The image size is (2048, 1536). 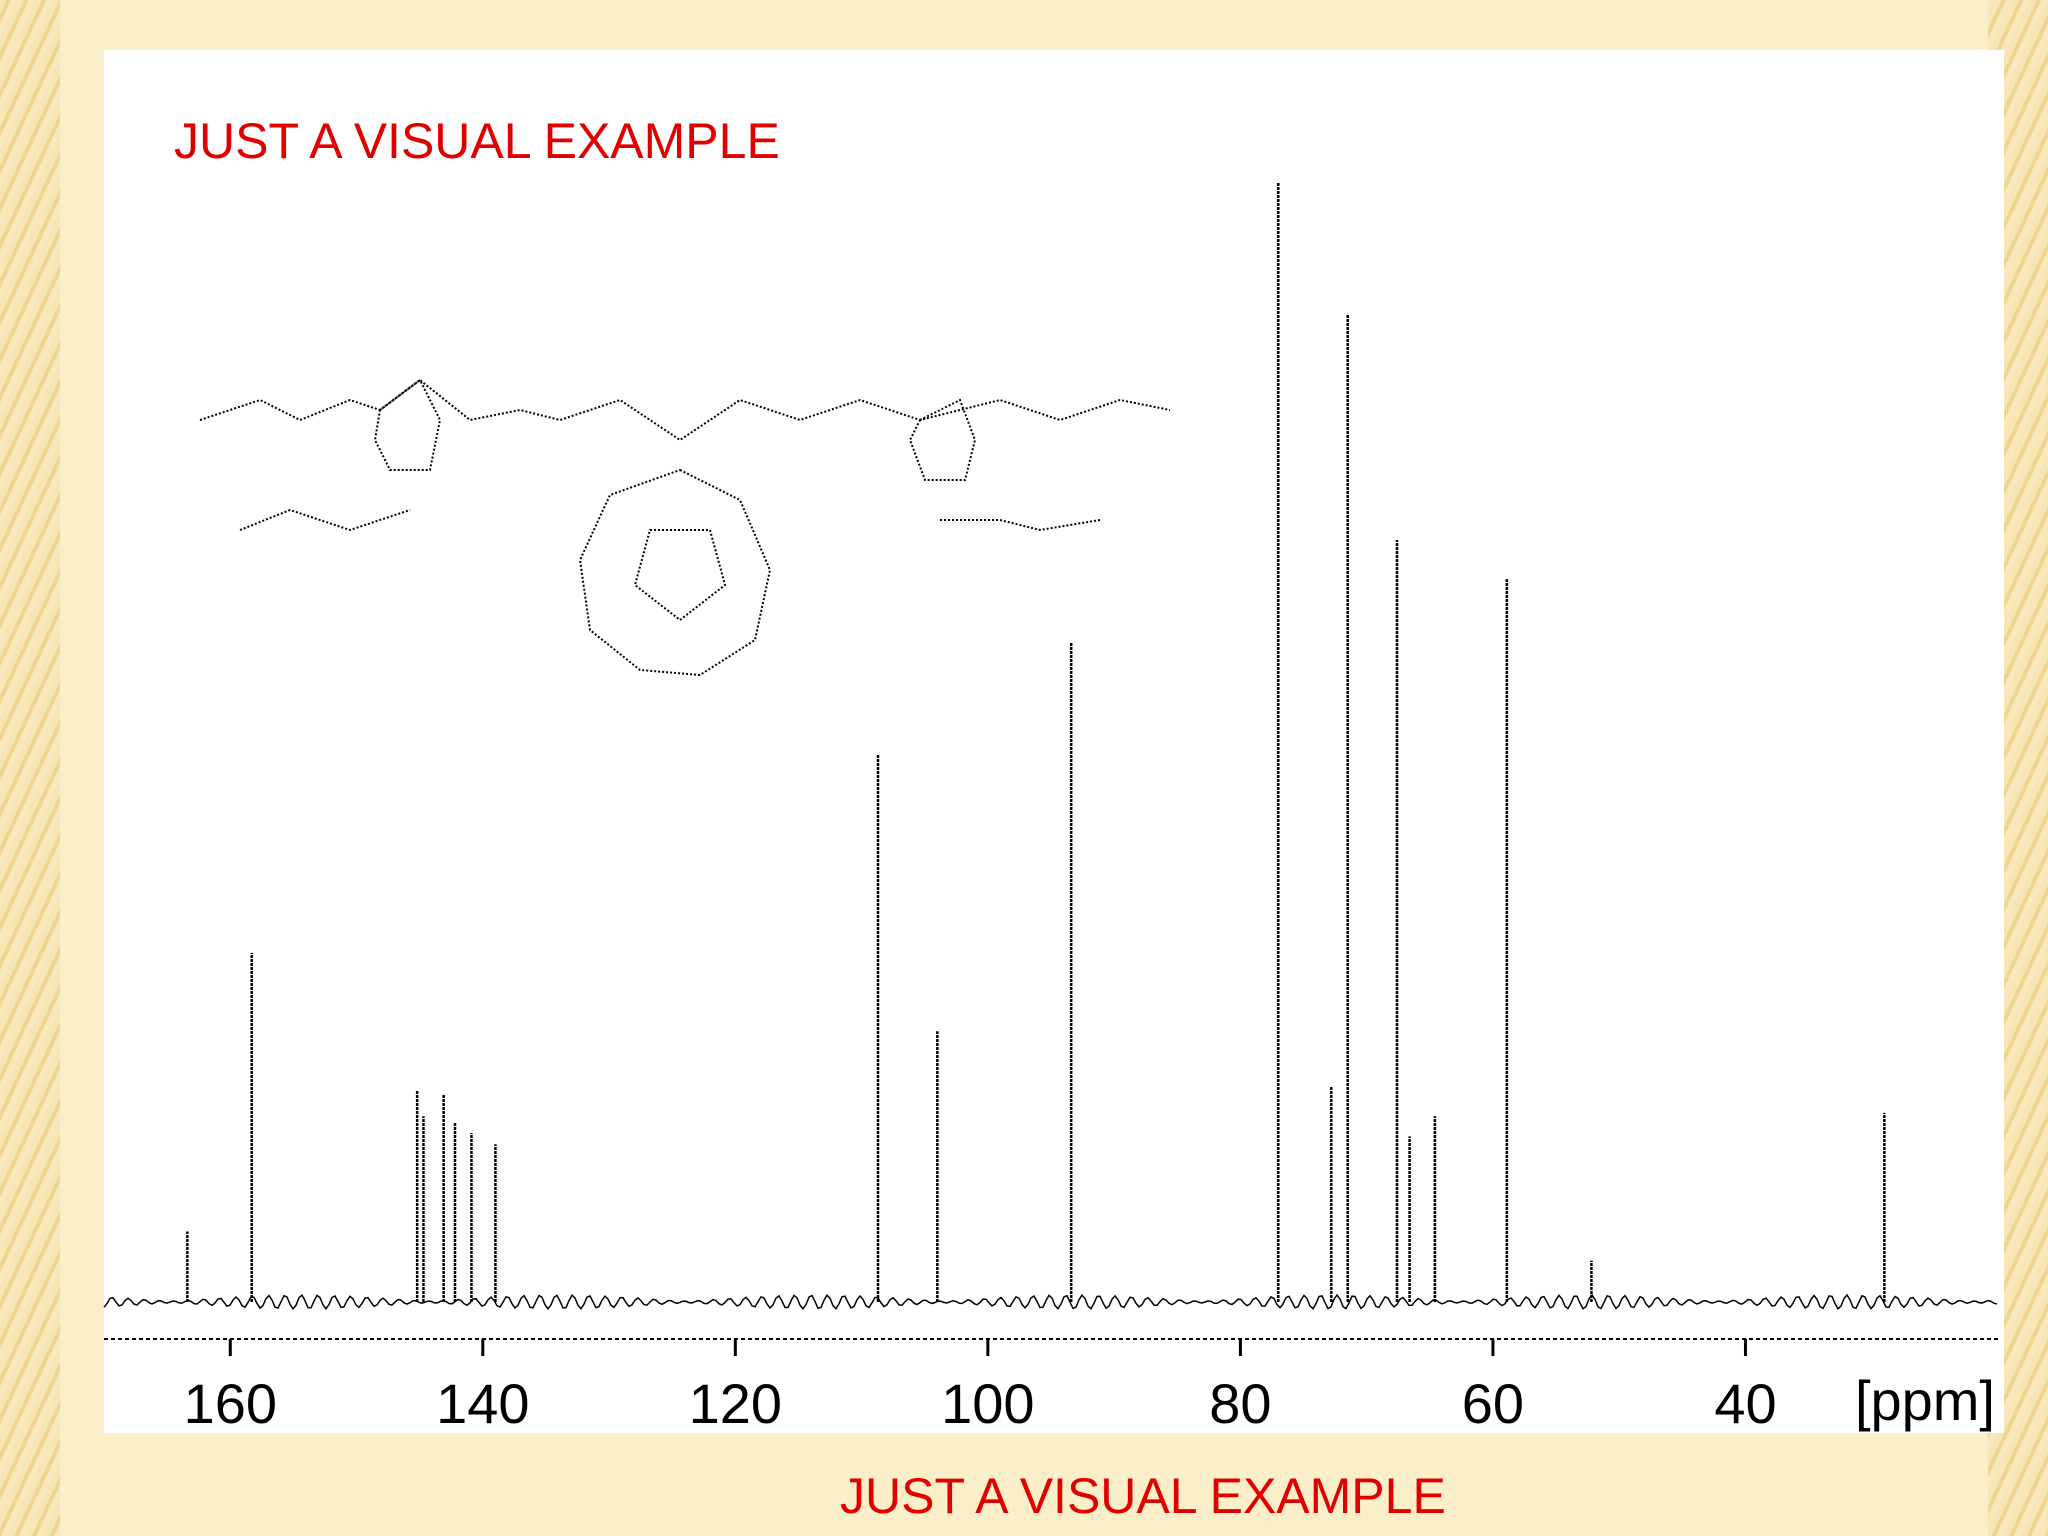 What do you see at coordinates (735, 1403) in the screenshot?
I see `x-tick-label: 120` at bounding box center [735, 1403].